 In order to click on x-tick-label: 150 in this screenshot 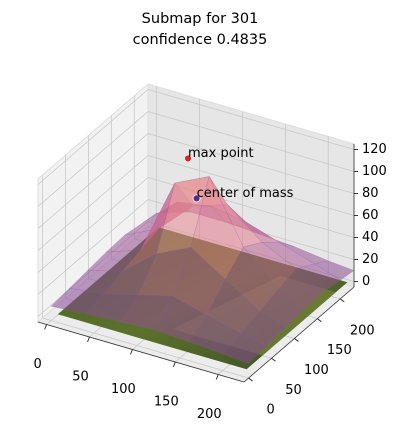, I will do `click(166, 402)`.